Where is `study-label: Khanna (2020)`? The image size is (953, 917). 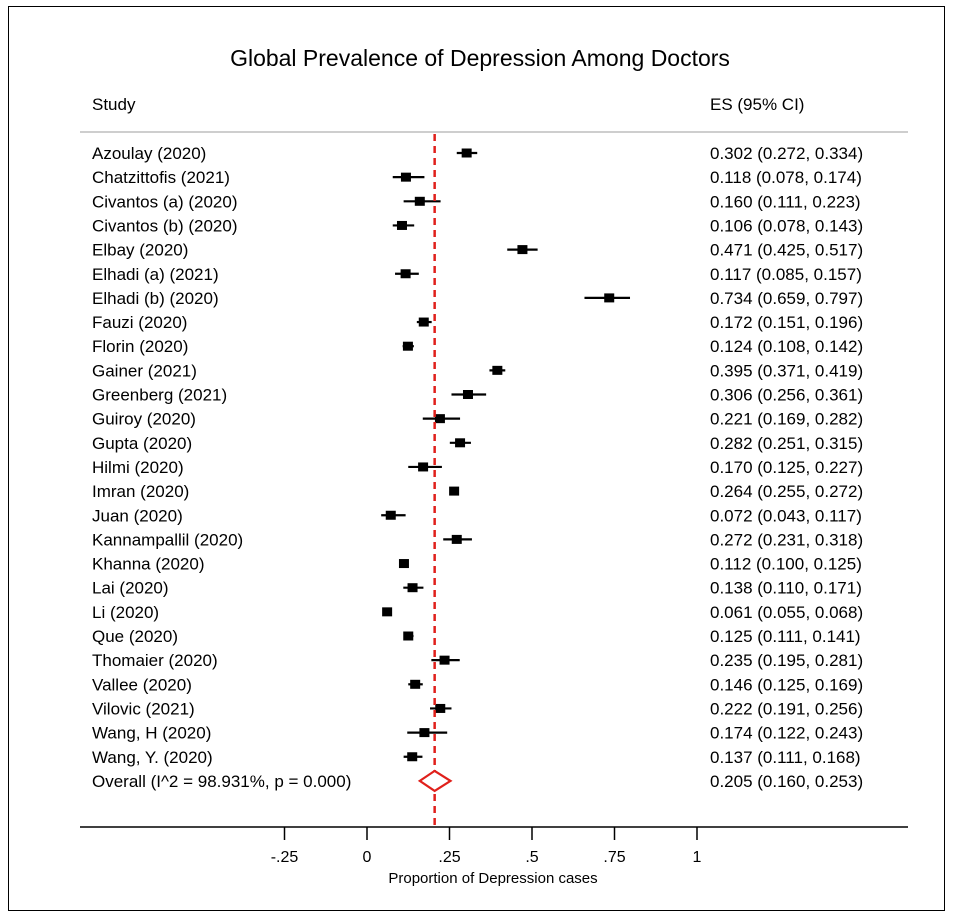 study-label: Khanna (2020) is located at coordinates (148, 564).